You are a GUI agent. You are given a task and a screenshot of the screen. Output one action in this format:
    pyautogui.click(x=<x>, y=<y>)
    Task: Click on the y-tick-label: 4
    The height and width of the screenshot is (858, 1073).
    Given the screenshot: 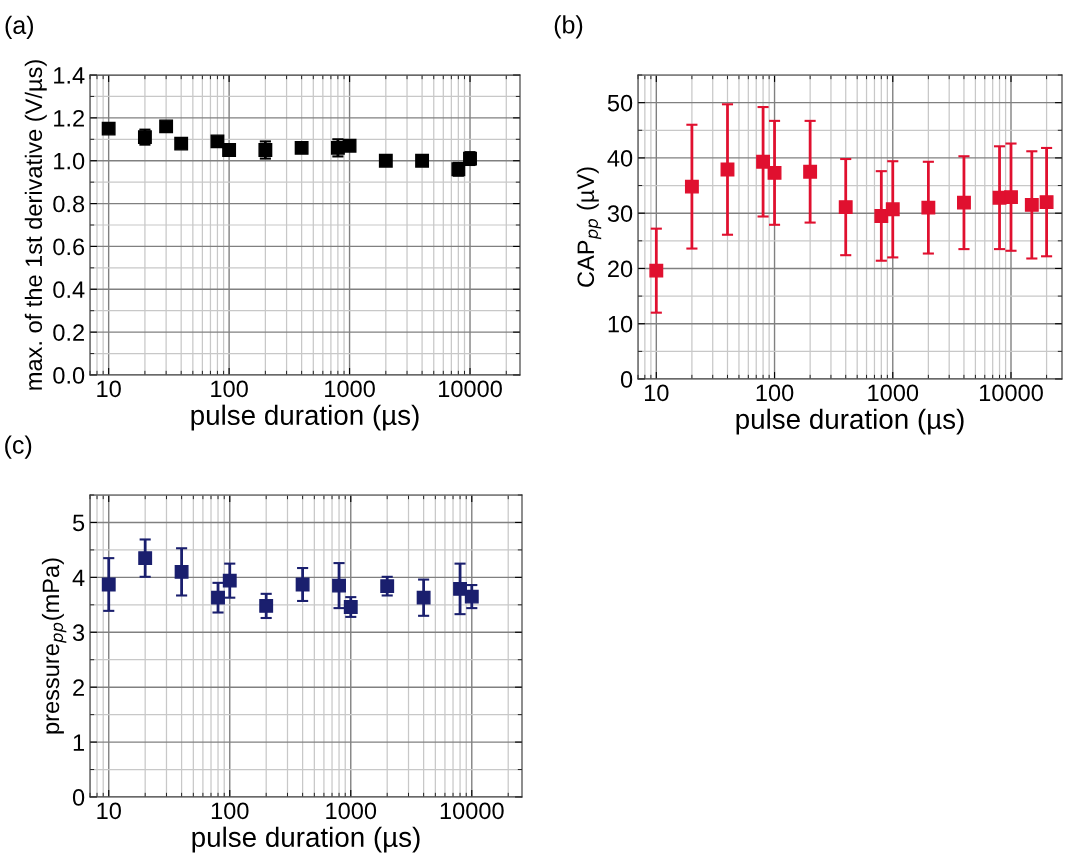 What is the action you would take?
    pyautogui.click(x=78, y=577)
    